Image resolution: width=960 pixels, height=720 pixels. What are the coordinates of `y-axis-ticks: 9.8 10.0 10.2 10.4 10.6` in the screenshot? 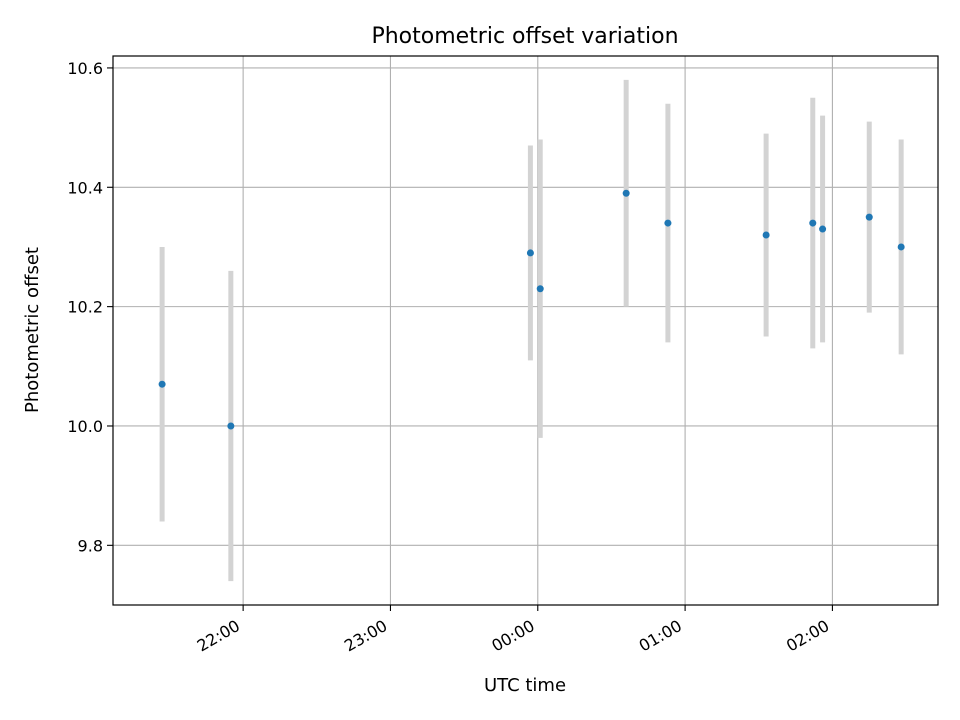 It's located at (90, 307).